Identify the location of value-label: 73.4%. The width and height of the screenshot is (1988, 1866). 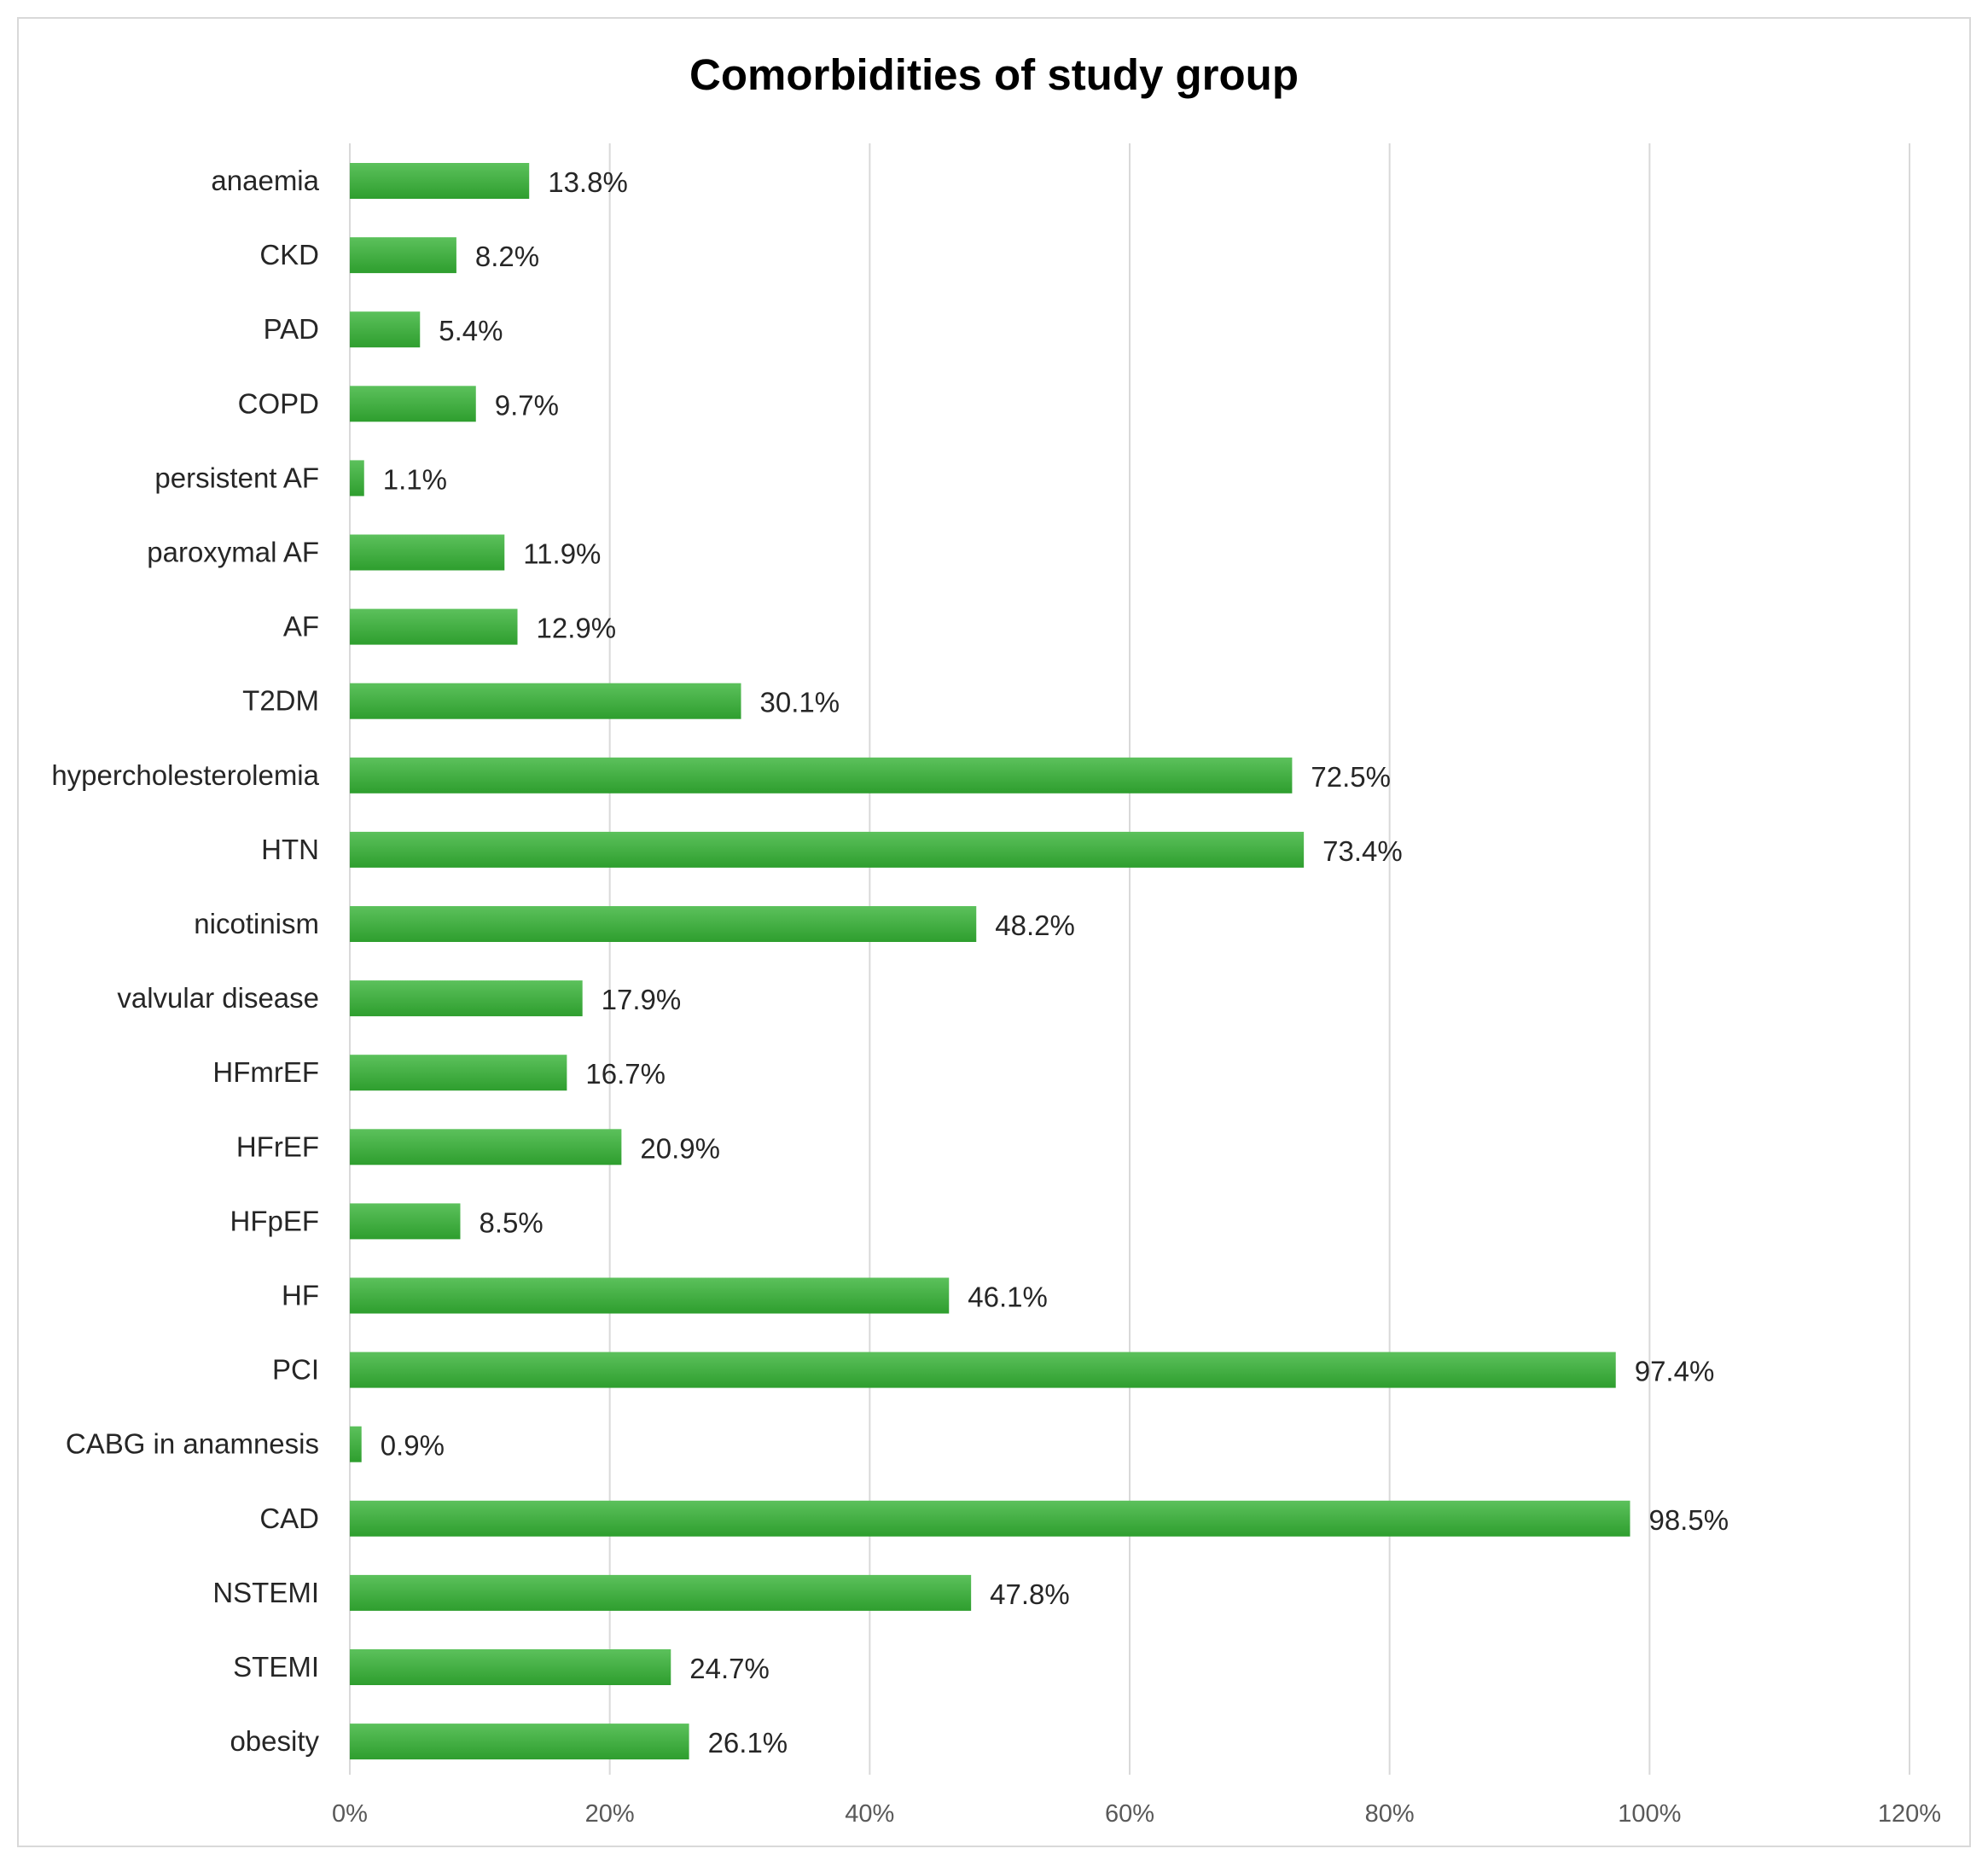
(1362, 851).